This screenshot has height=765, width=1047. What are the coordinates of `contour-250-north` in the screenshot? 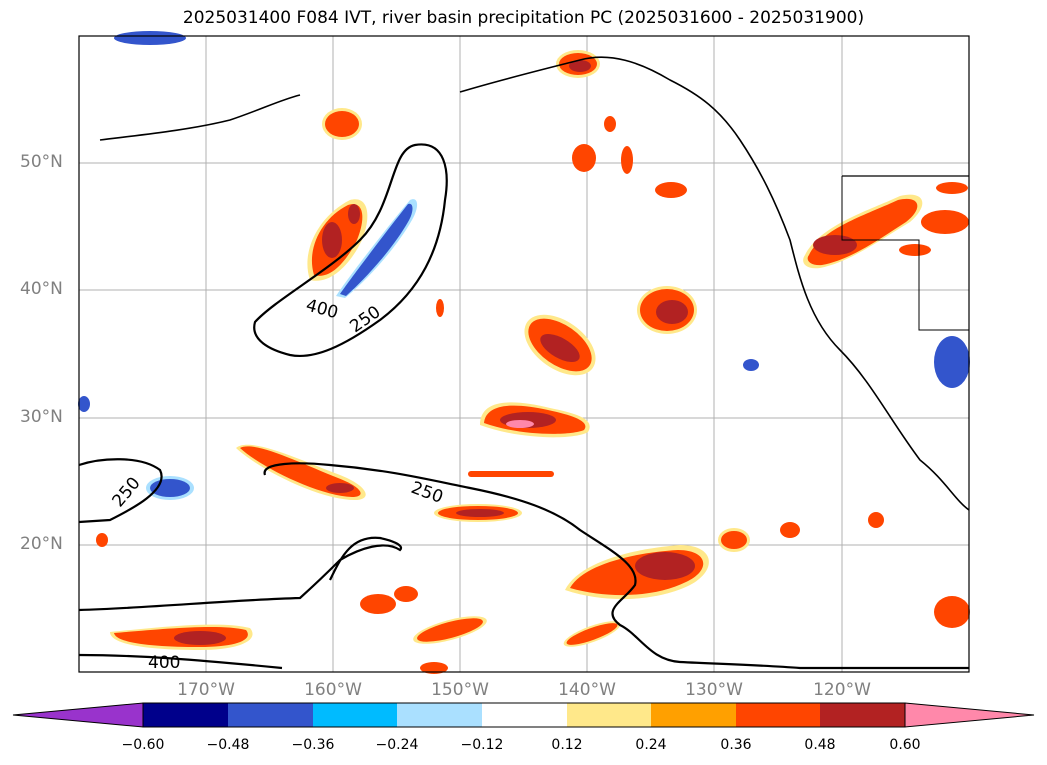 It's located at (350, 250).